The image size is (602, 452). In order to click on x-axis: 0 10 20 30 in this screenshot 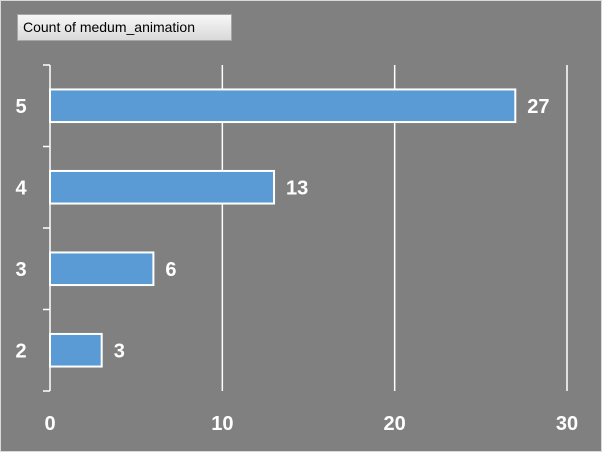, I will do `click(311, 424)`.